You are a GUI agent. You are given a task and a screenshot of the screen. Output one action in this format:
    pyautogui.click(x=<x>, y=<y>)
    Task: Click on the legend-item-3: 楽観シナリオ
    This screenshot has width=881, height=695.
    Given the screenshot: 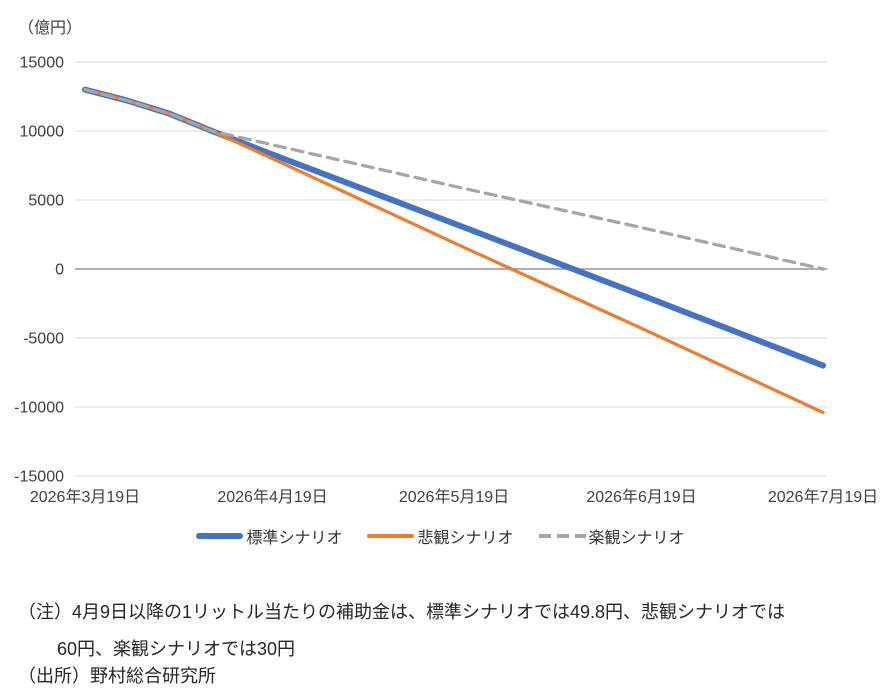 What is the action you would take?
    pyautogui.click(x=611, y=536)
    